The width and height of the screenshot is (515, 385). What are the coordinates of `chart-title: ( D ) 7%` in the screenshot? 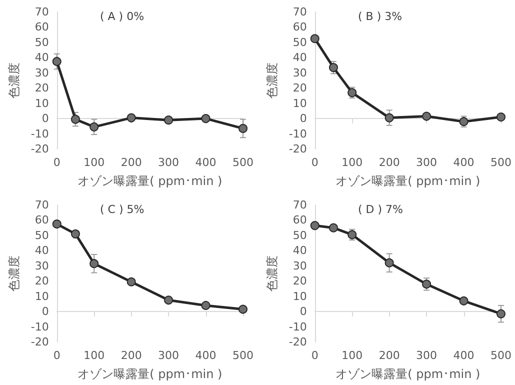 It's located at (380, 209).